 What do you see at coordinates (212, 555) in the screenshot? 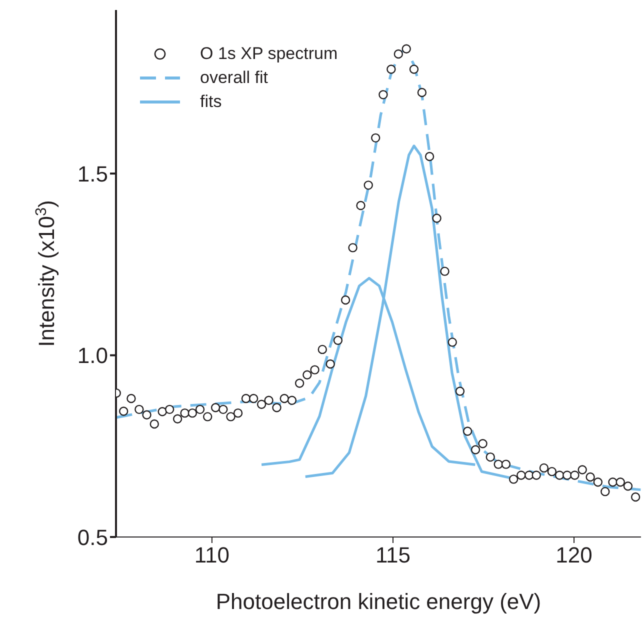
I see `x-tick-label: 110` at bounding box center [212, 555].